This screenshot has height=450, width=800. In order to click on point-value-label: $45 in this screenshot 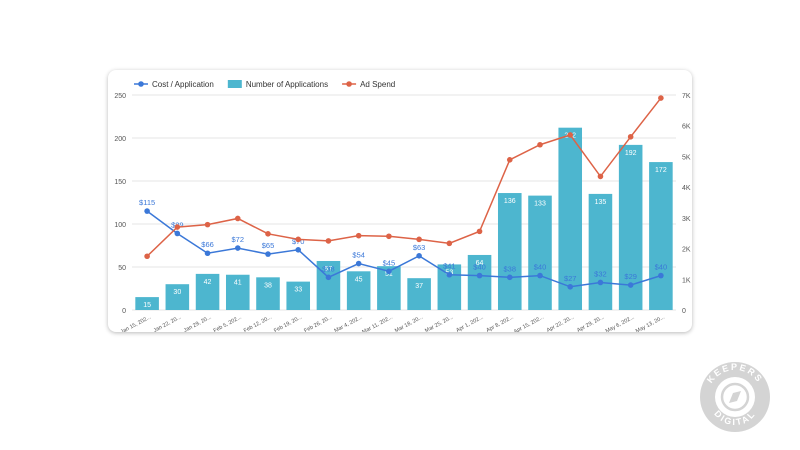, I will do `click(389, 262)`.